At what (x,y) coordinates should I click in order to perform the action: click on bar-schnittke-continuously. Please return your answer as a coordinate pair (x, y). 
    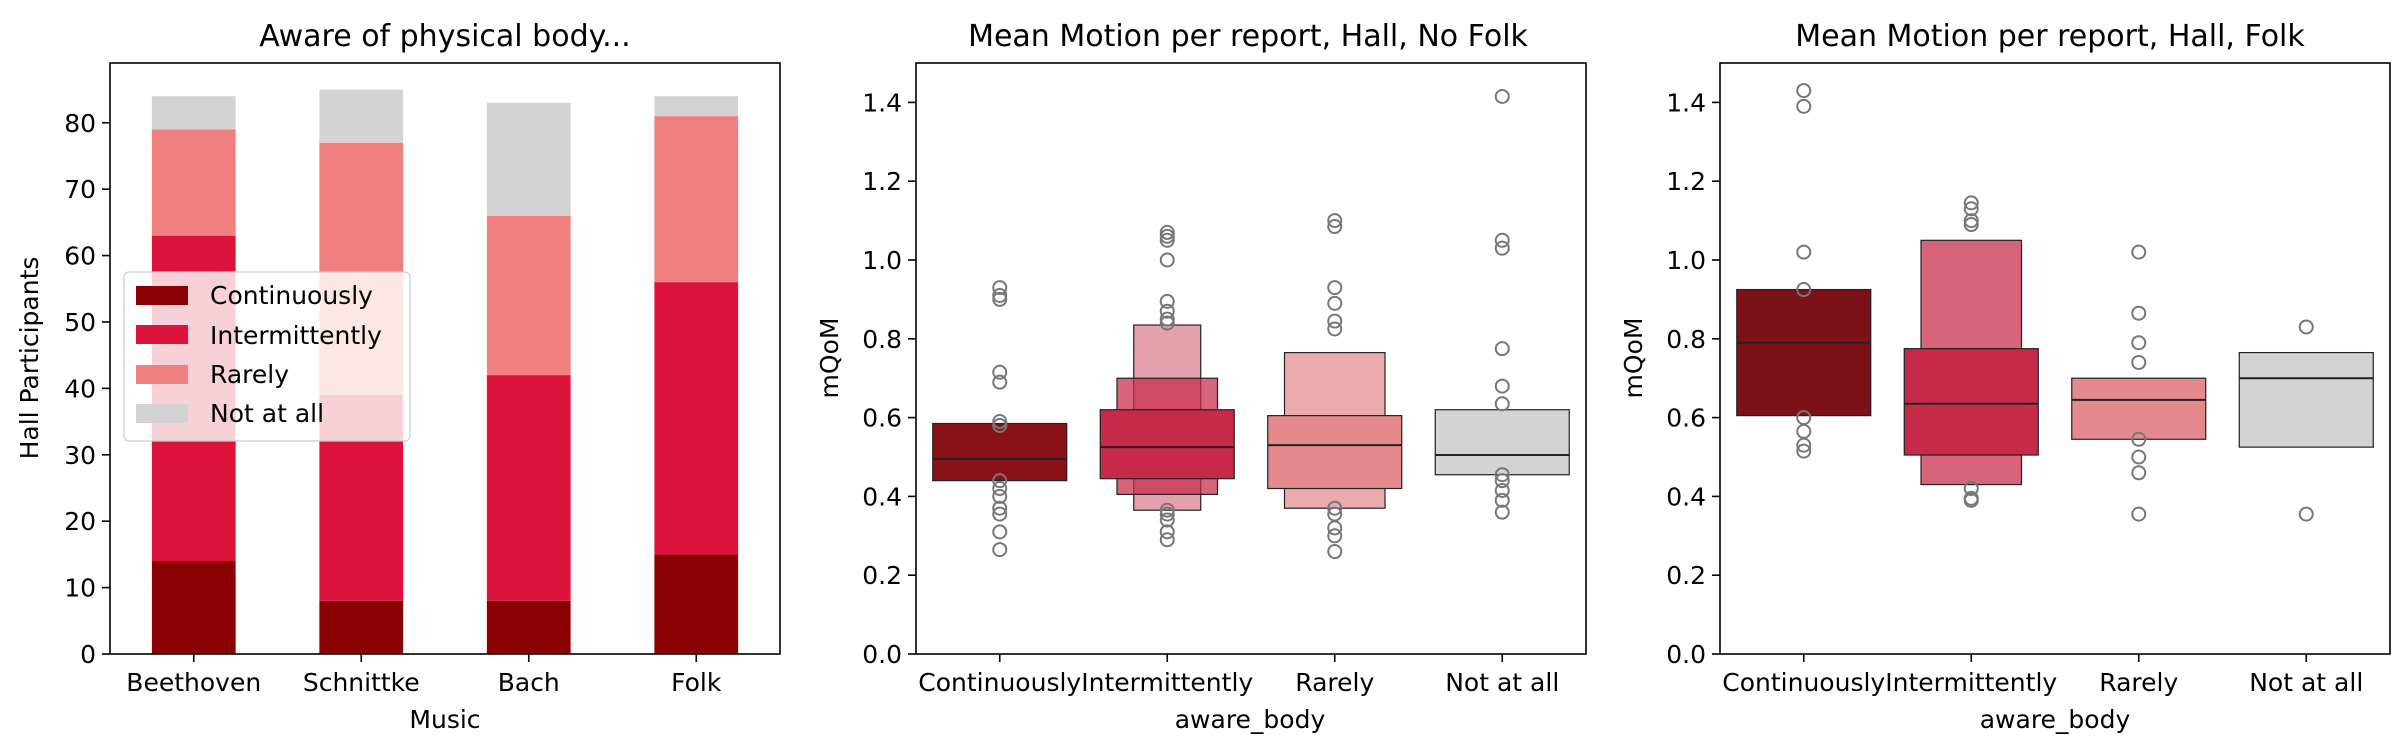
    Looking at the image, I should click on (361, 627).